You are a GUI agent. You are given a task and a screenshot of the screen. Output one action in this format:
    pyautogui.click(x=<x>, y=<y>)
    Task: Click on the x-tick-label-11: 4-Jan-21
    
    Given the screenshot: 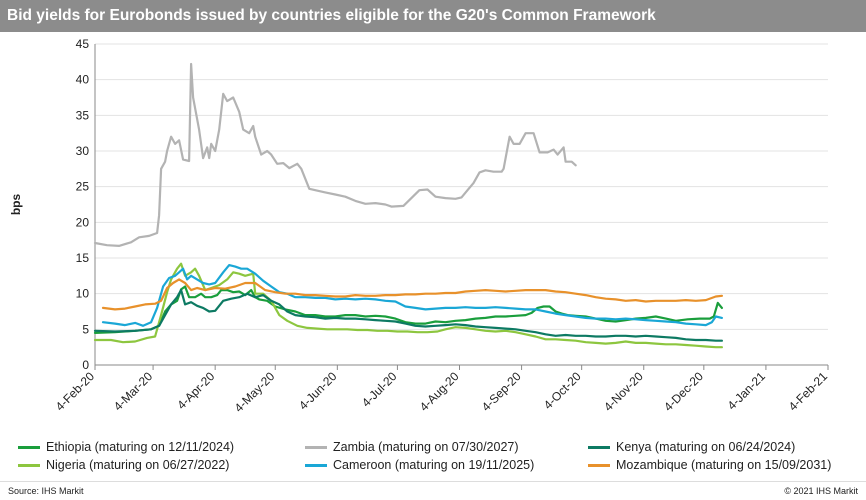 What is the action you would take?
    pyautogui.click(x=747, y=391)
    